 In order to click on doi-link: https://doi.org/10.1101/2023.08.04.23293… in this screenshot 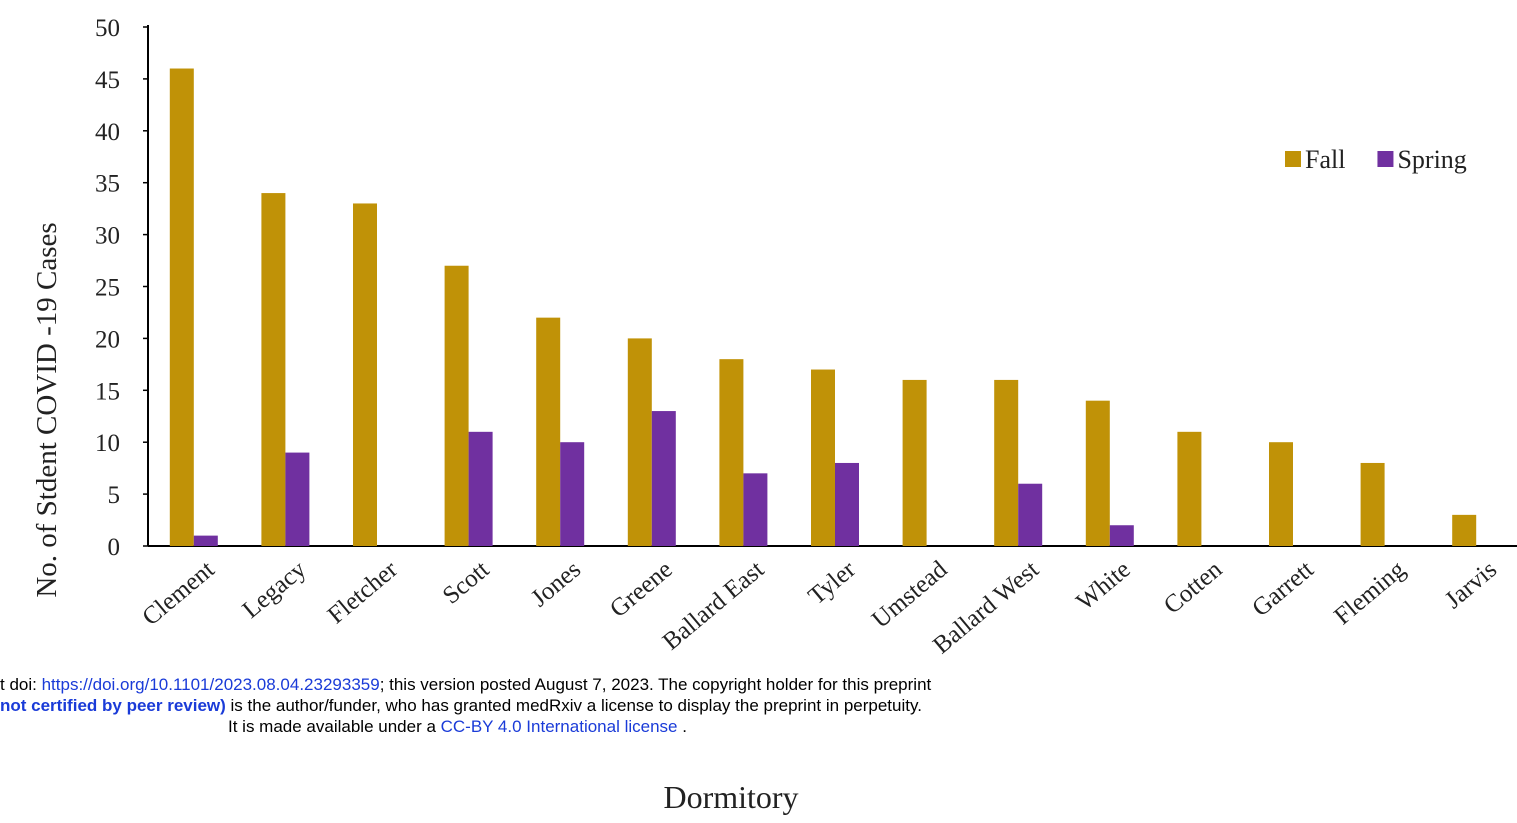, I will do `click(211, 684)`.